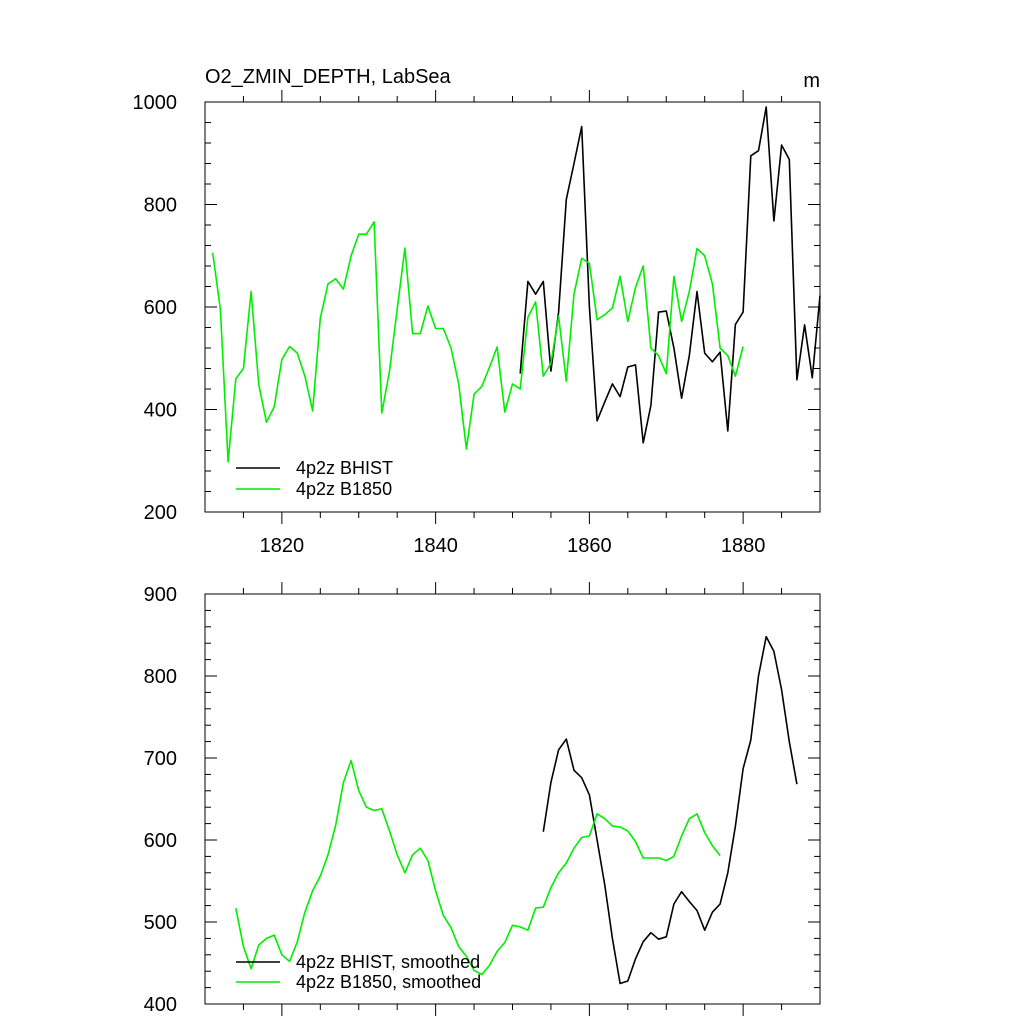  What do you see at coordinates (160, 759) in the screenshot?
I see `y-tick-label: 700` at bounding box center [160, 759].